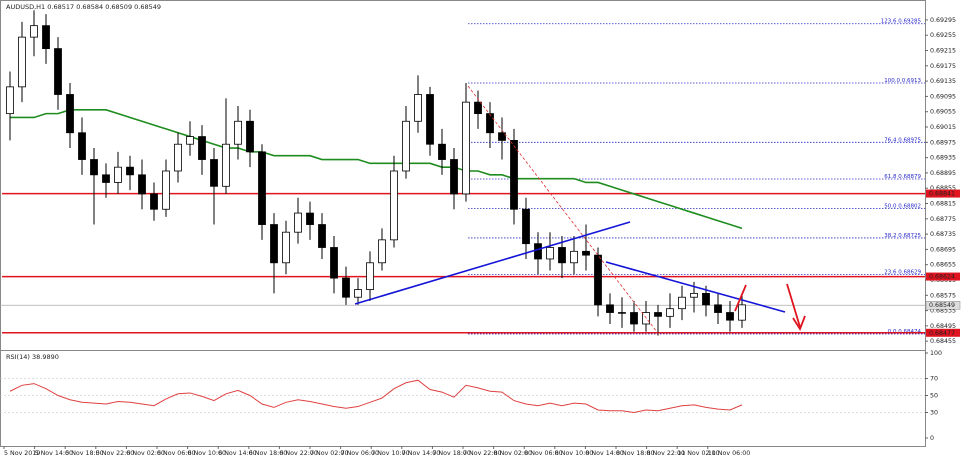  I want to click on y-tick-label: 0.69055, so click(943, 112).